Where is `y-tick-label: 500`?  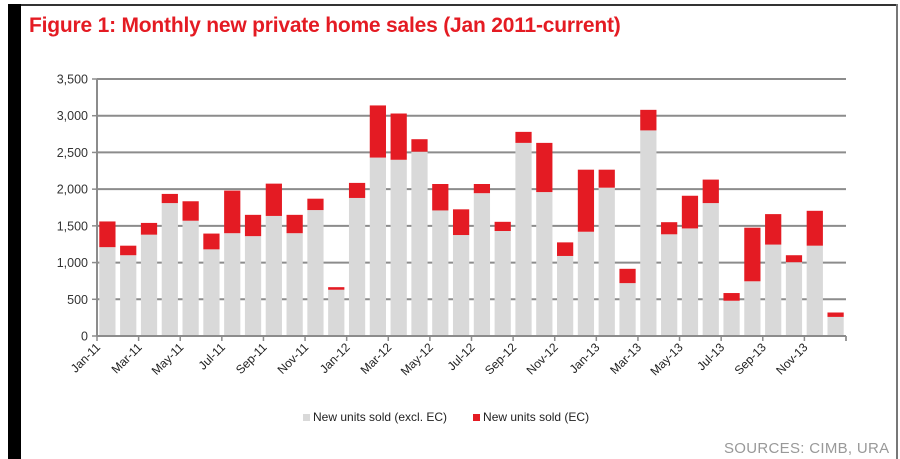 y-tick-label: 500 is located at coordinates (77, 300).